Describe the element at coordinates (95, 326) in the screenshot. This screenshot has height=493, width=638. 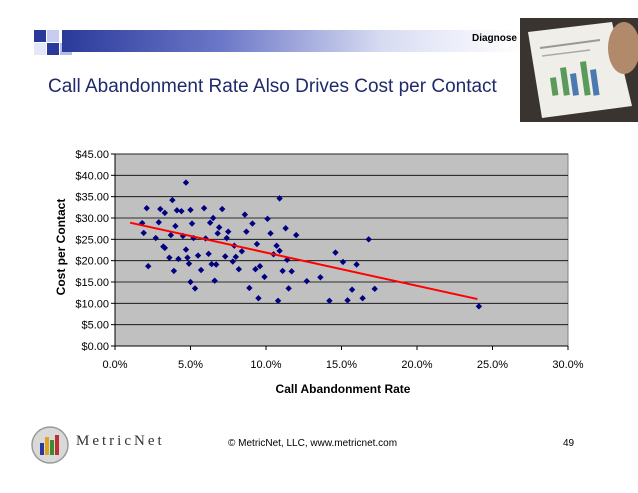
I see `y-tick-label: $5.00` at that location.